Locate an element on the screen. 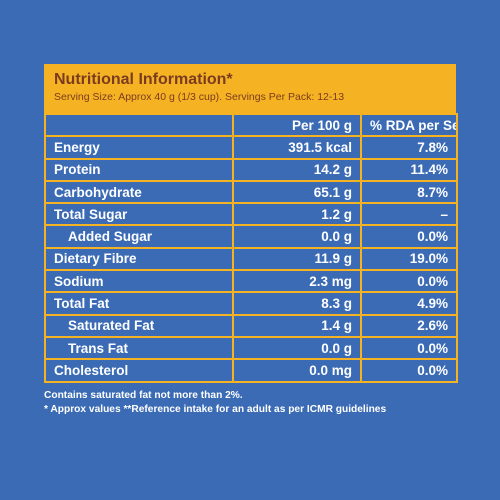 The image size is (500, 500). per100-value: 1.4 g is located at coordinates (297, 325).